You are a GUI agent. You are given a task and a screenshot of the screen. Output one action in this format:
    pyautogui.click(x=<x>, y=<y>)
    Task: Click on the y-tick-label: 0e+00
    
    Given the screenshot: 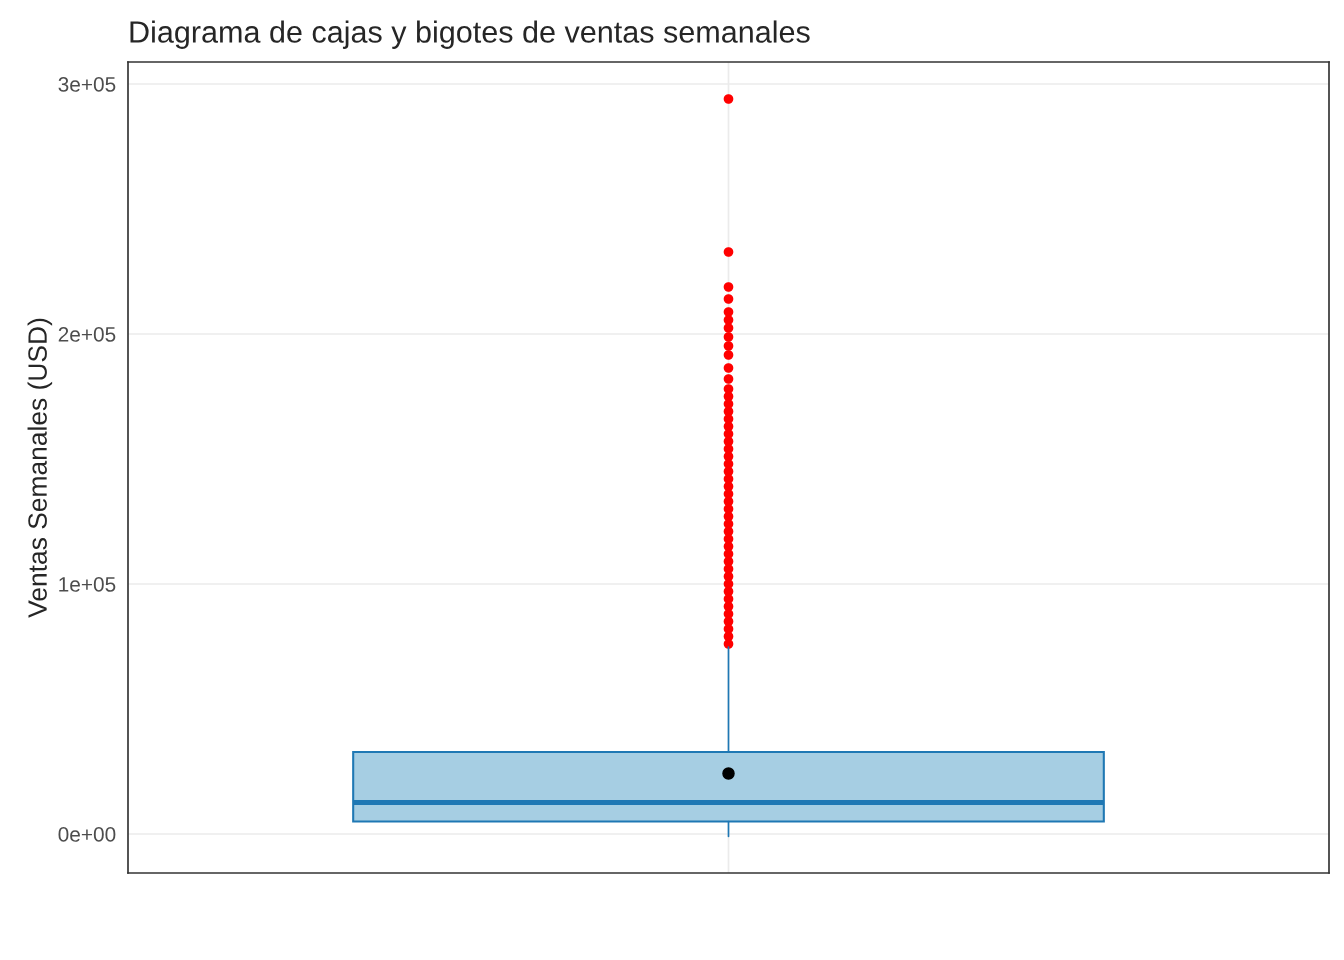 What is the action you would take?
    pyautogui.click(x=87, y=834)
    